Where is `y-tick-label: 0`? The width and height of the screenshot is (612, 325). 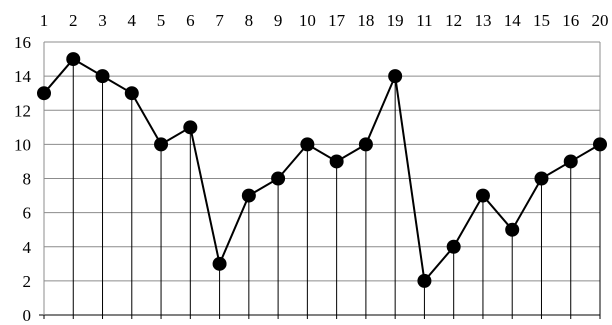
y-tick-label: 0 is located at coordinates (27, 315).